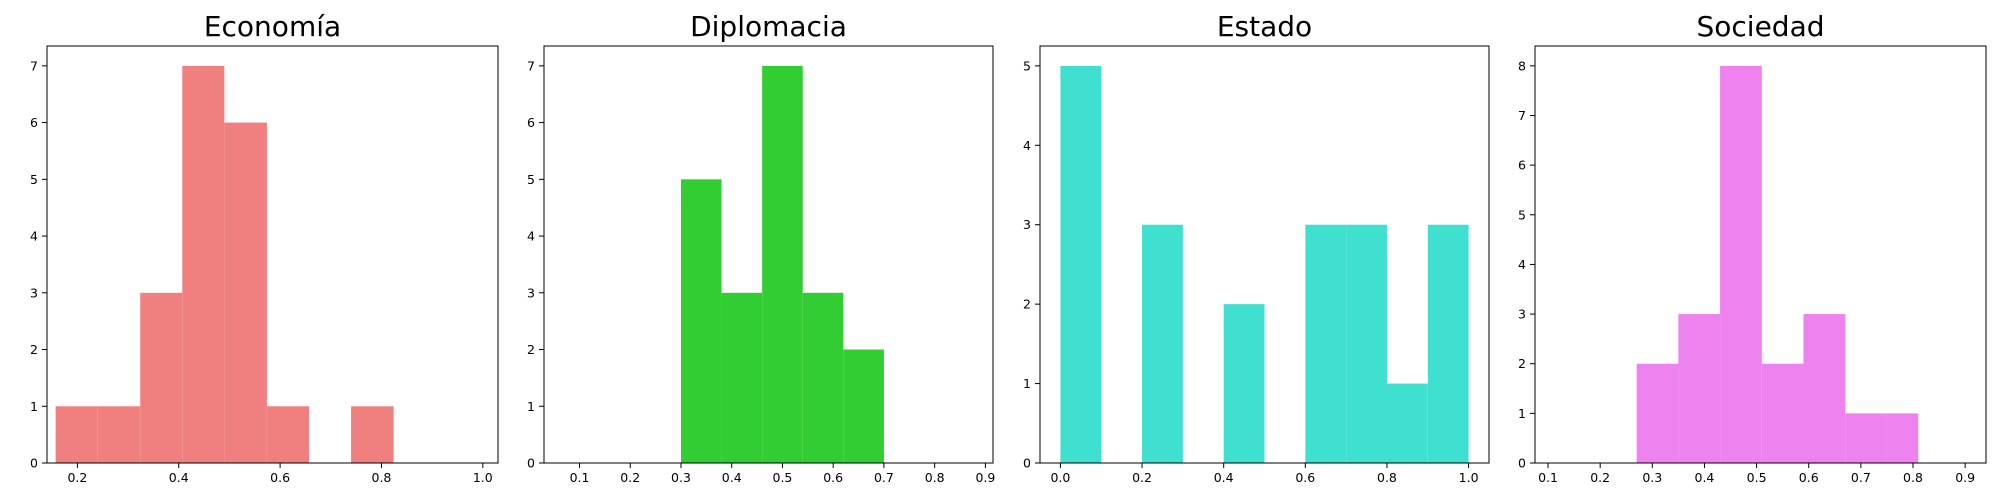  I want to click on y-tick-label: 8, so click(1522, 65).